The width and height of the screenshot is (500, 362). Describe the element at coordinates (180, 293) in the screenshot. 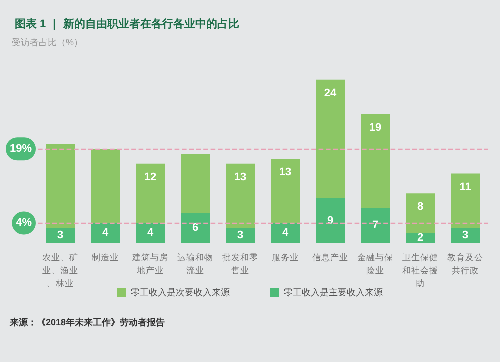

I see `legend-label: 零工收入是次要收入来源` at that location.